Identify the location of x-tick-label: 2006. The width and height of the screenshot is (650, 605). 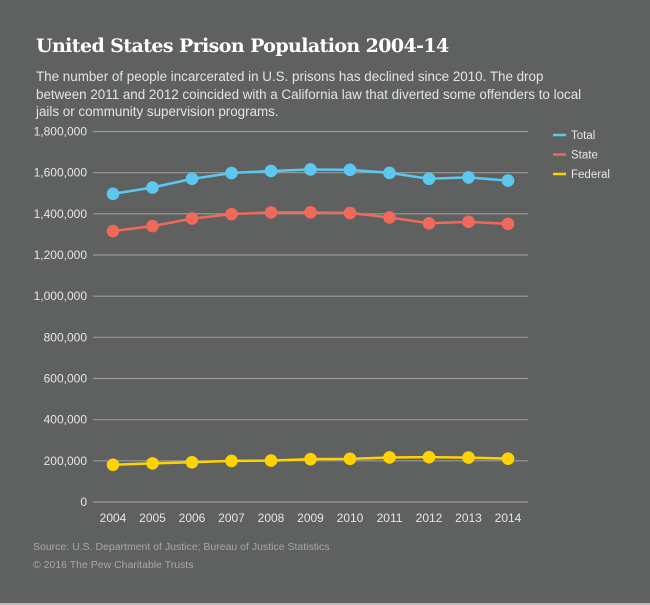
(192, 518).